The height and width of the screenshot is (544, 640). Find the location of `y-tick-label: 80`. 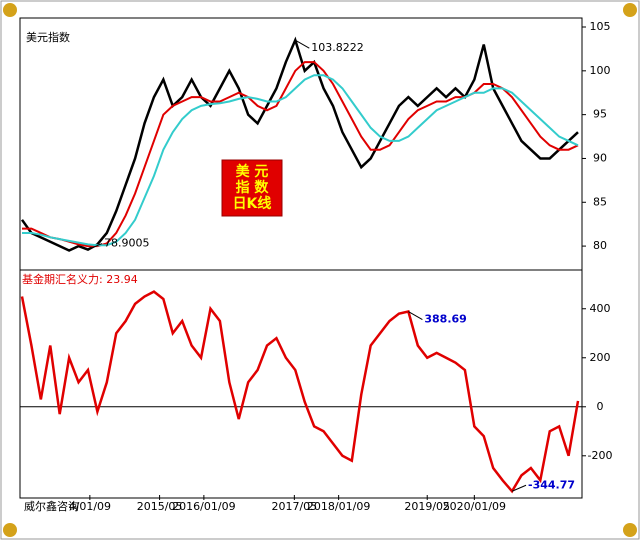

y-tick-label: 80 is located at coordinates (600, 245).